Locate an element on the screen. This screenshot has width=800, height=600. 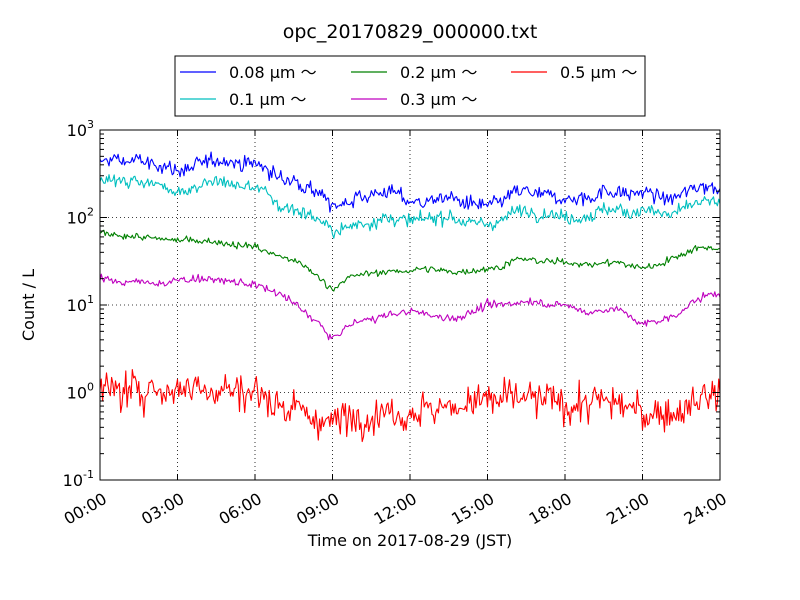
y-tick-exponent: -1 is located at coordinates (88, 474).